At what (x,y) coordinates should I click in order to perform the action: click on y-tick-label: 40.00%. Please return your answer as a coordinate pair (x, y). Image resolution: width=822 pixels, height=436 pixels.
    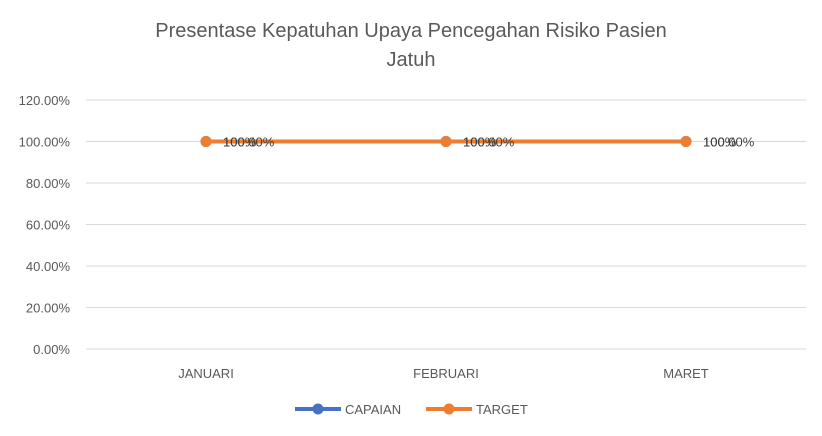
    Looking at the image, I should click on (48, 266).